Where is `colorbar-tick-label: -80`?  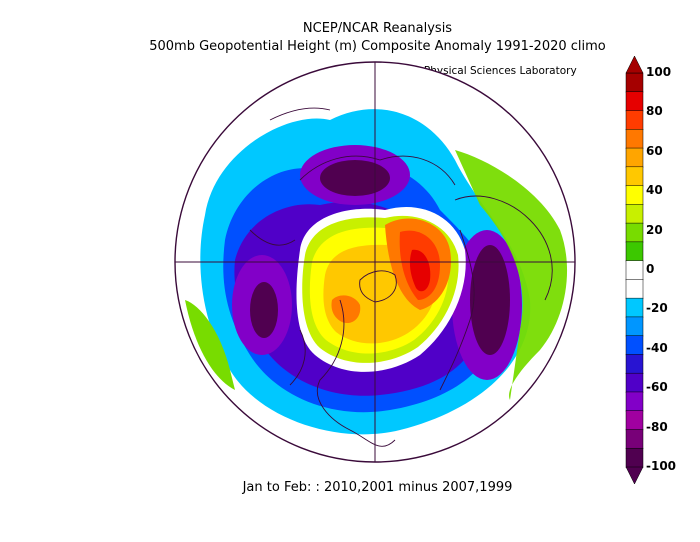
colorbar-tick-label: -80 is located at coordinates (657, 426).